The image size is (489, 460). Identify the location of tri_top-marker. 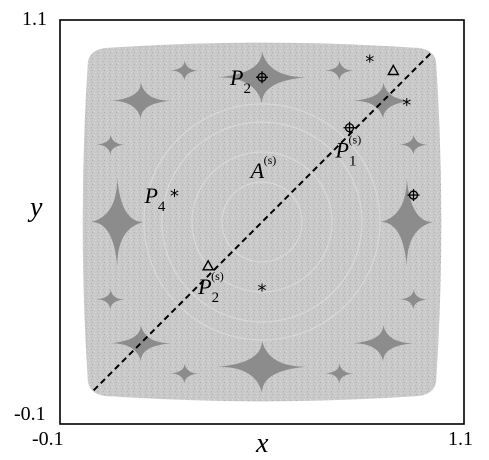
(393, 70).